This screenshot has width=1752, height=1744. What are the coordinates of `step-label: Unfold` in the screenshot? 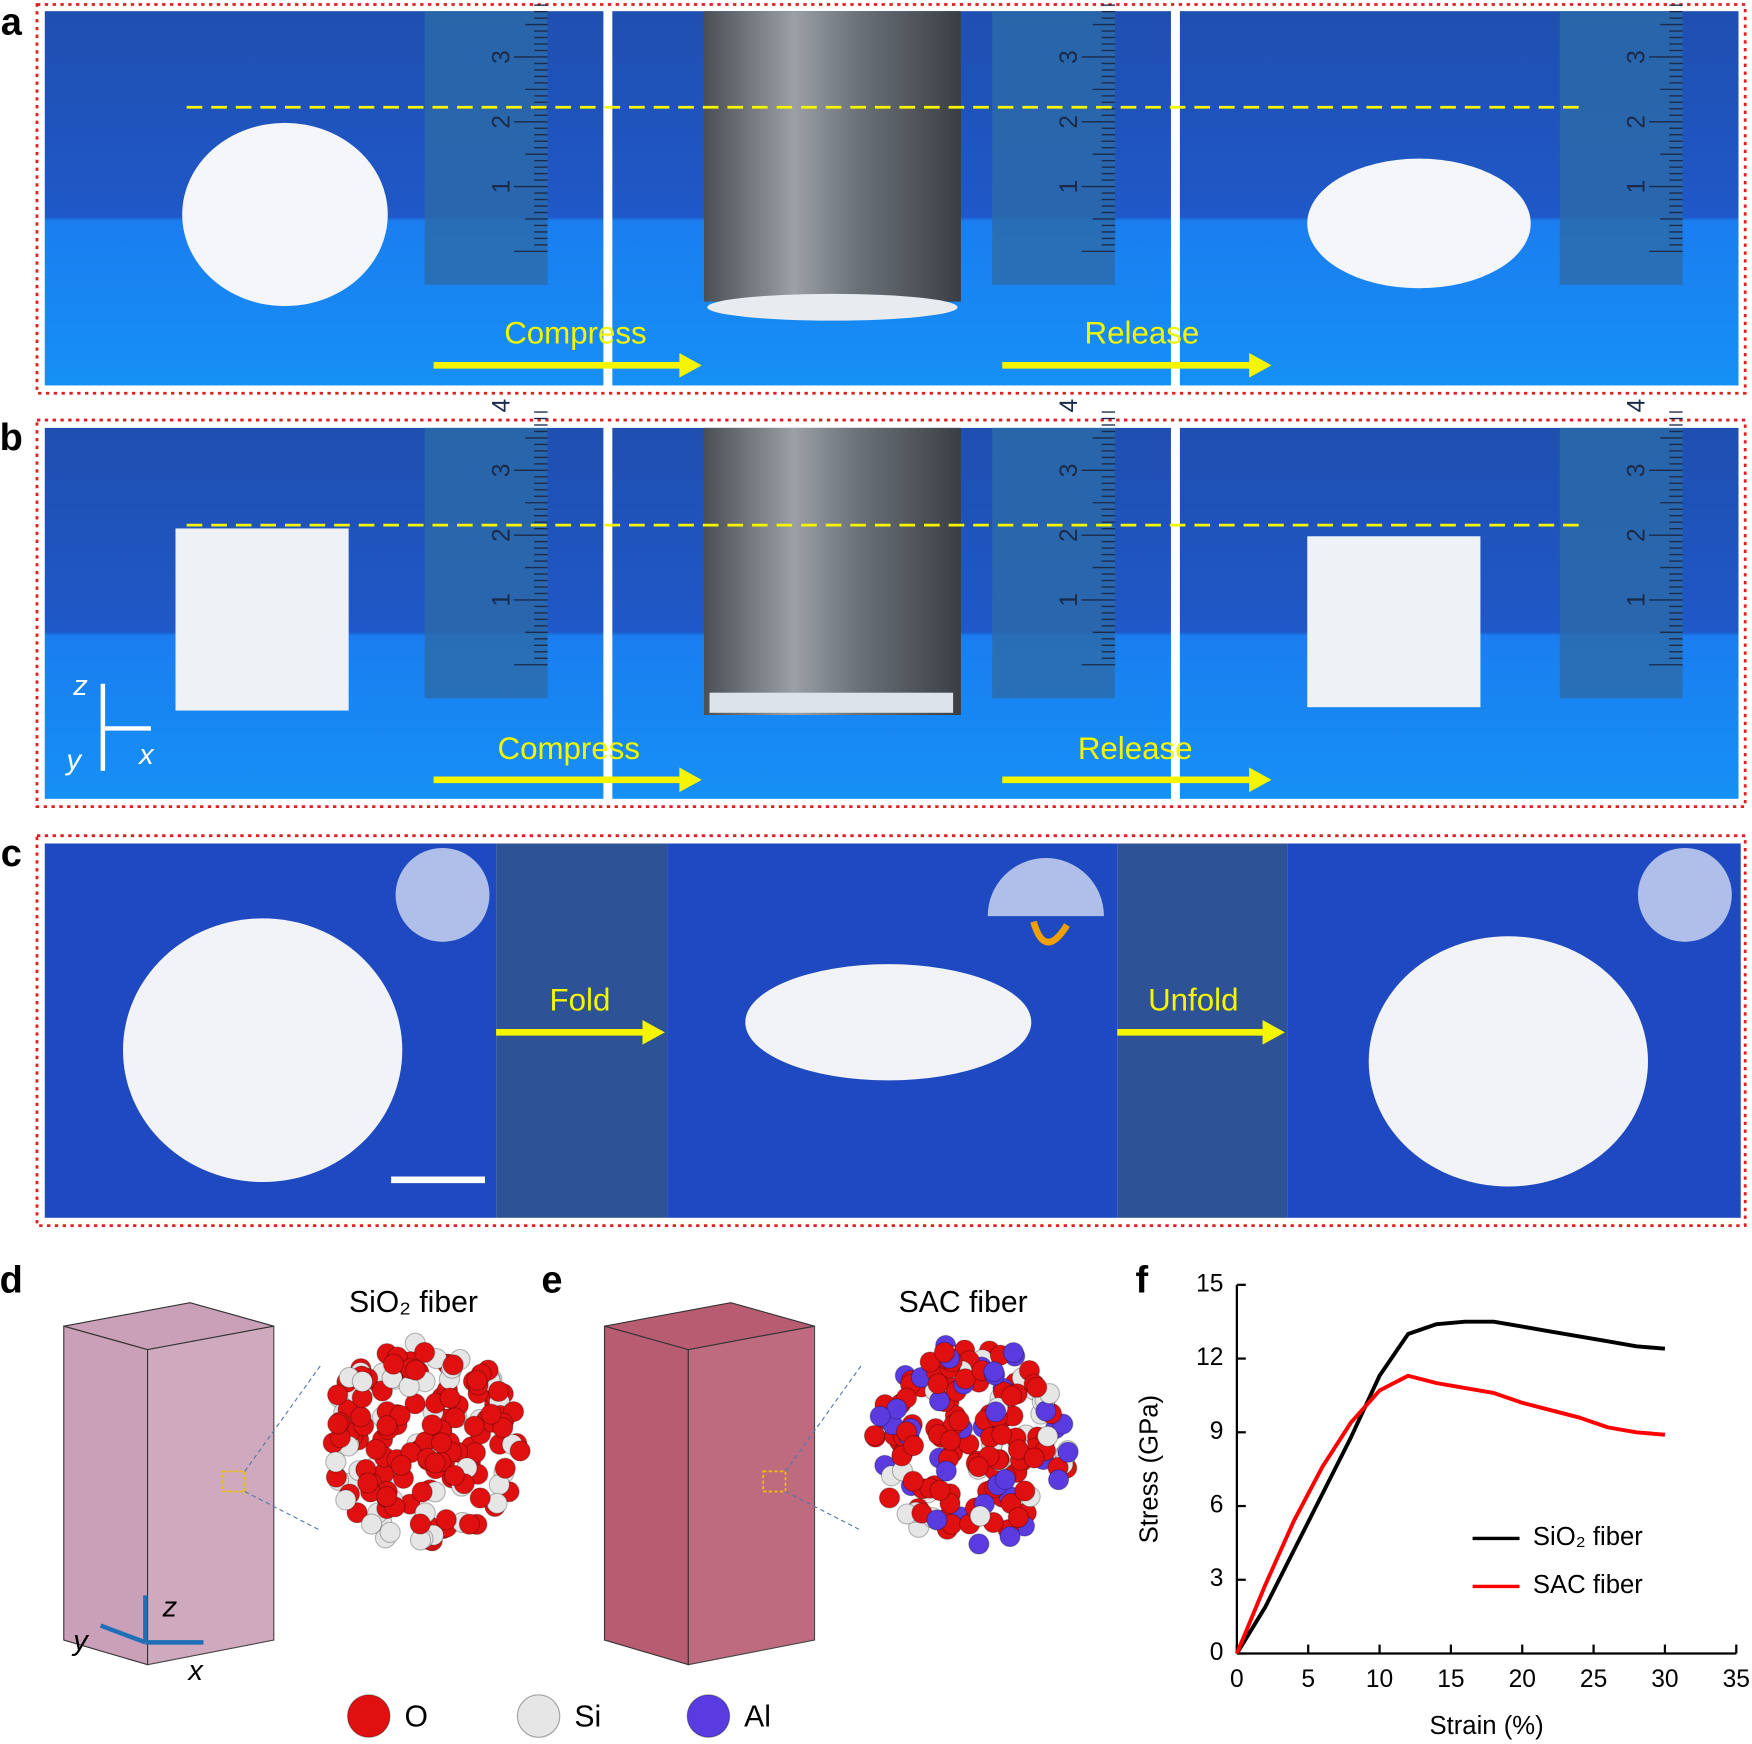 It's located at (1193, 999).